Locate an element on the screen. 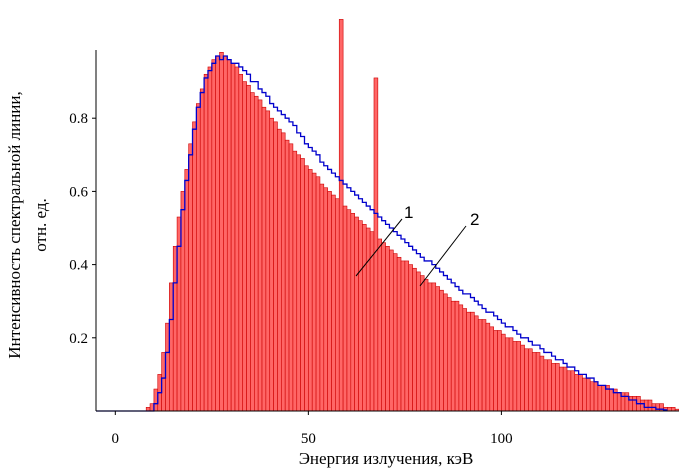 The image size is (679, 471). x-tick-label: 0 is located at coordinates (116, 439).